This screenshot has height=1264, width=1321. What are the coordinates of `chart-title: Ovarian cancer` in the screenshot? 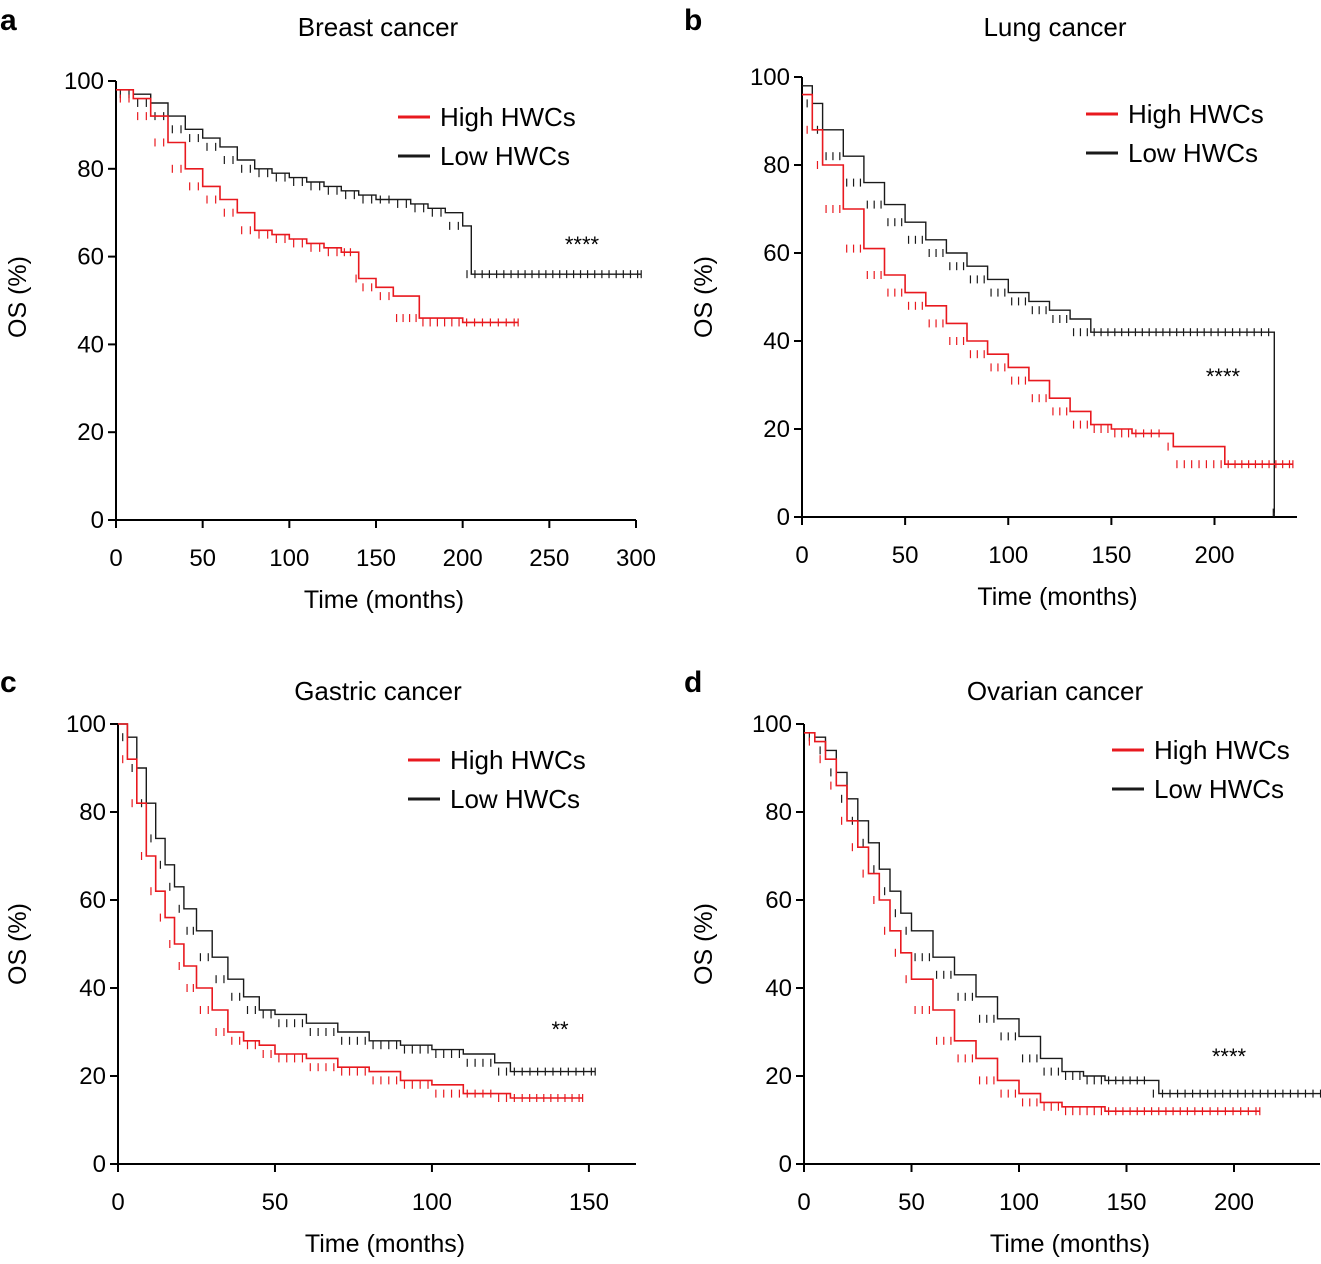 It's located at (1055, 691).